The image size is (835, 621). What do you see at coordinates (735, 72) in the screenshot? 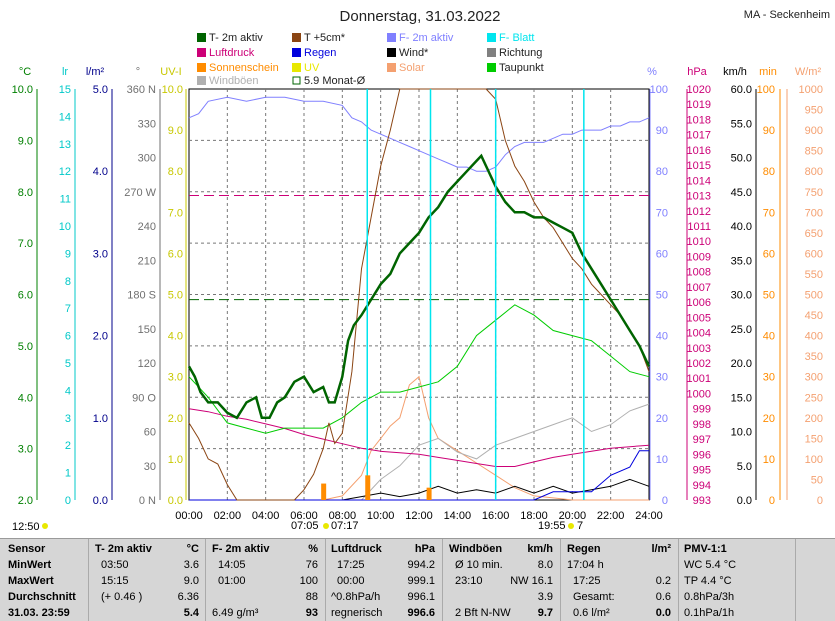
I see `axis-unit-wind: km/h` at bounding box center [735, 72].